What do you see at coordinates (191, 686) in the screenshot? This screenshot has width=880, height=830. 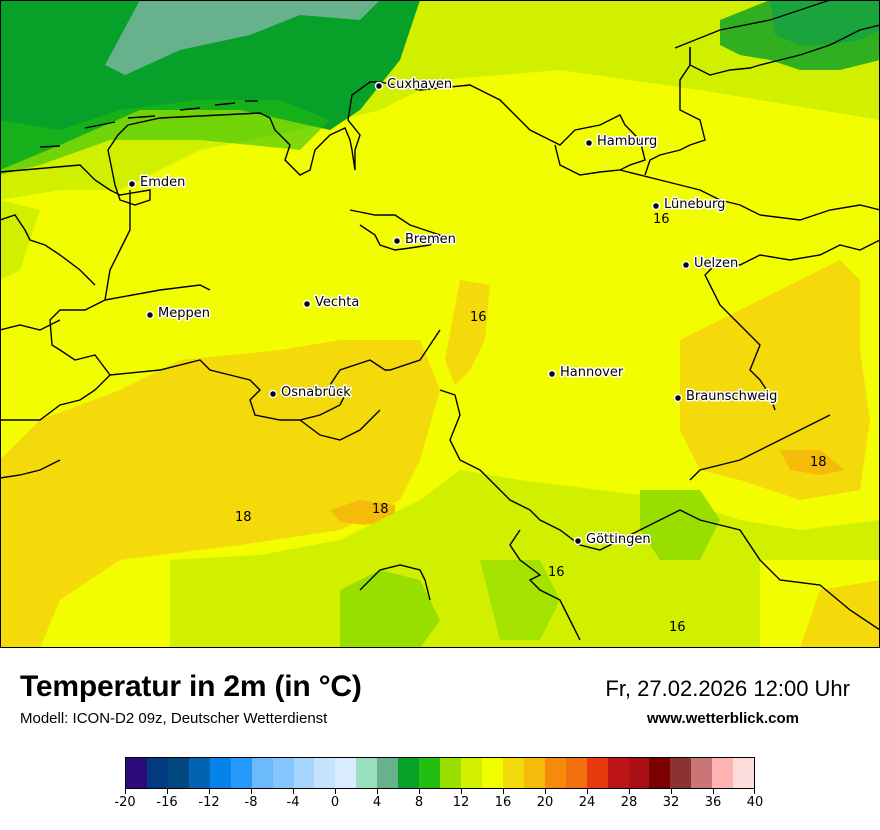 I see `page-title: Temperatur in 2m (in °C)` at bounding box center [191, 686].